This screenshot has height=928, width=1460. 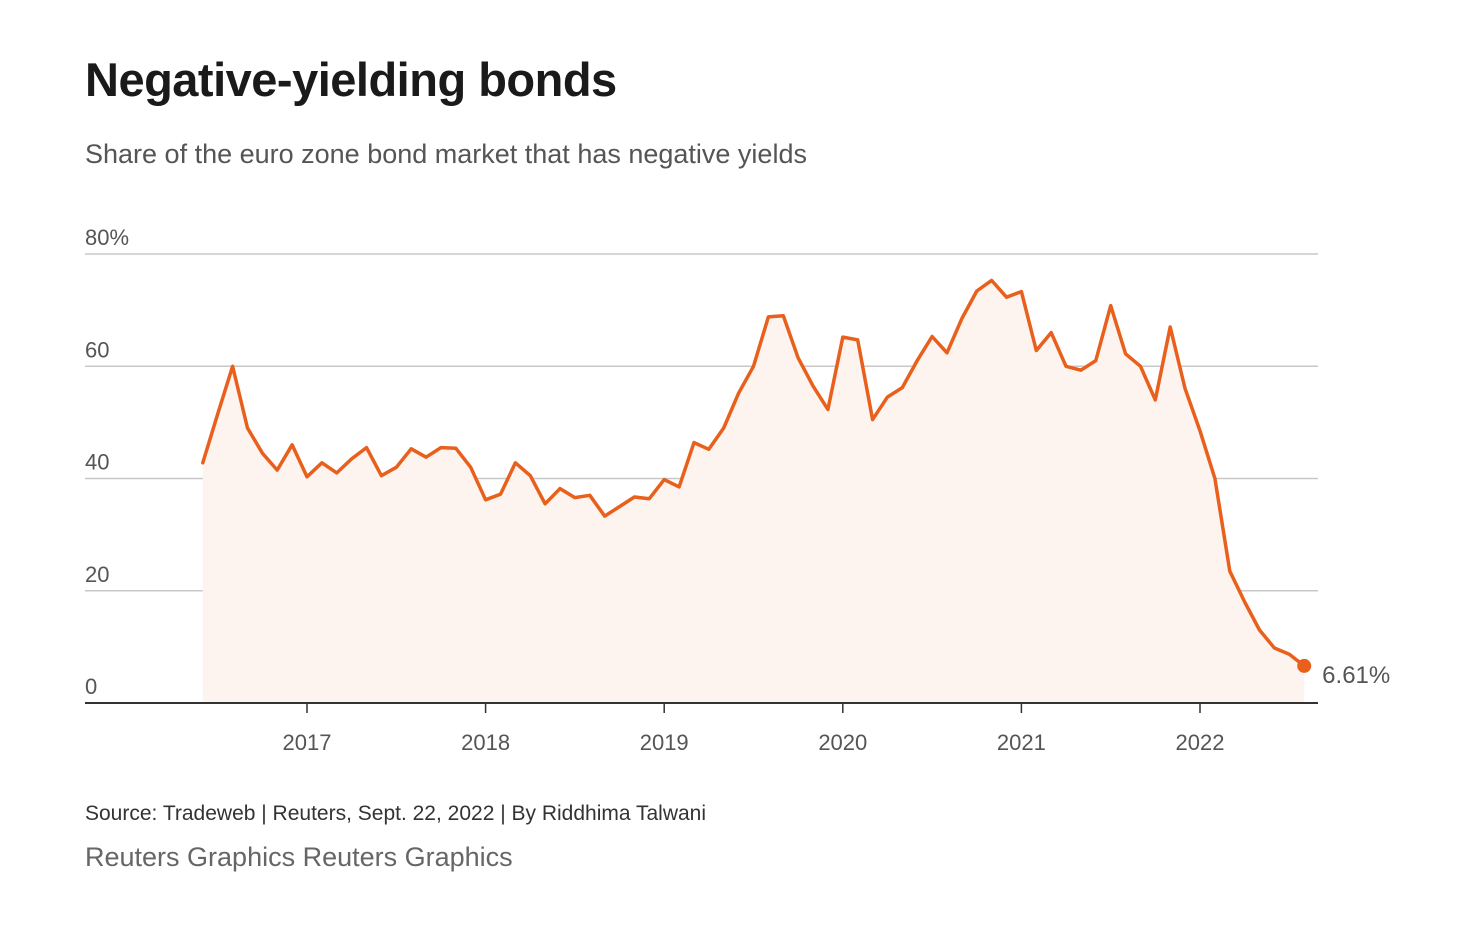 I want to click on x-tick-label-2020: 2020, so click(x=842, y=742).